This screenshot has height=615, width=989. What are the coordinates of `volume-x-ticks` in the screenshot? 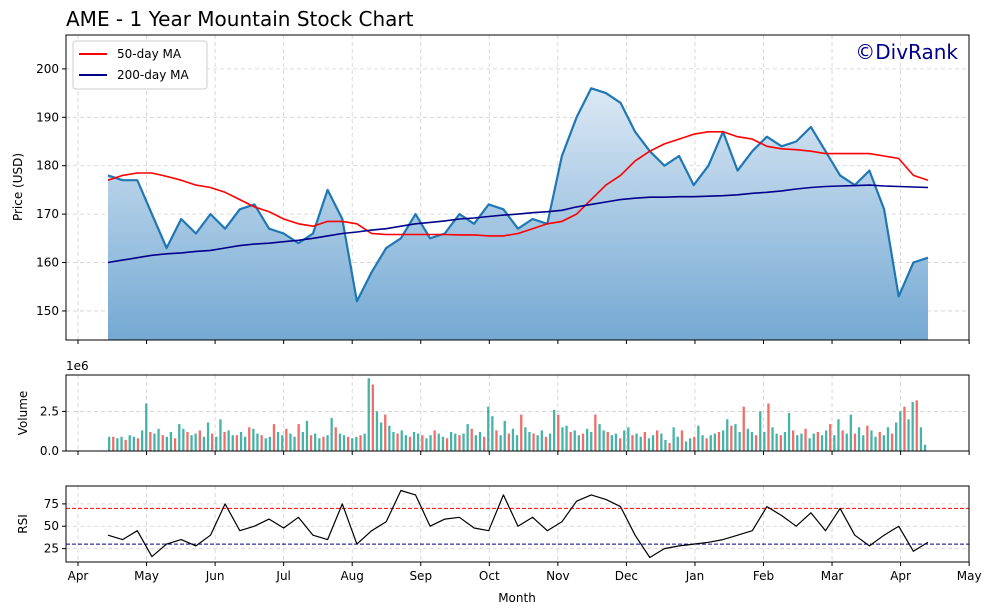 It's located at (523, 453).